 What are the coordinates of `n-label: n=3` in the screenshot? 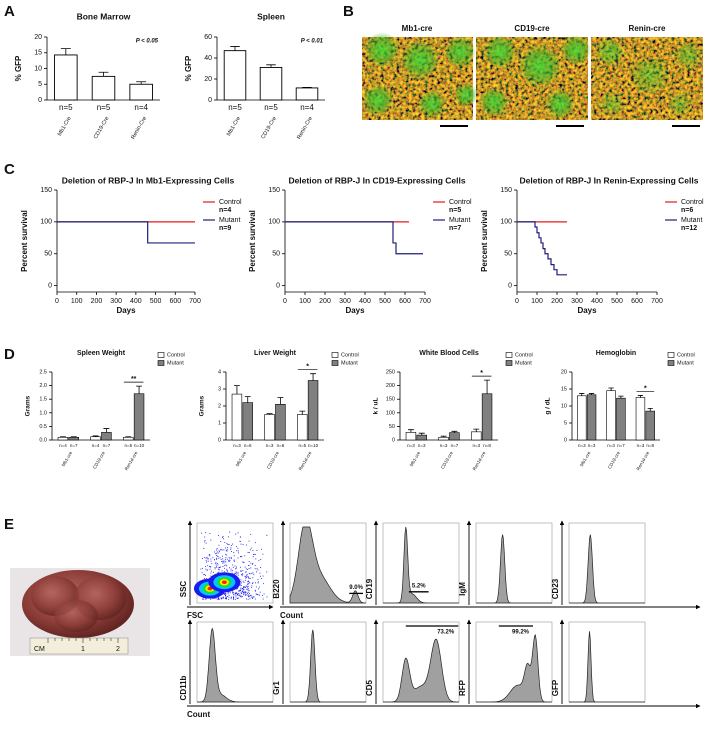 It's located at (611, 445).